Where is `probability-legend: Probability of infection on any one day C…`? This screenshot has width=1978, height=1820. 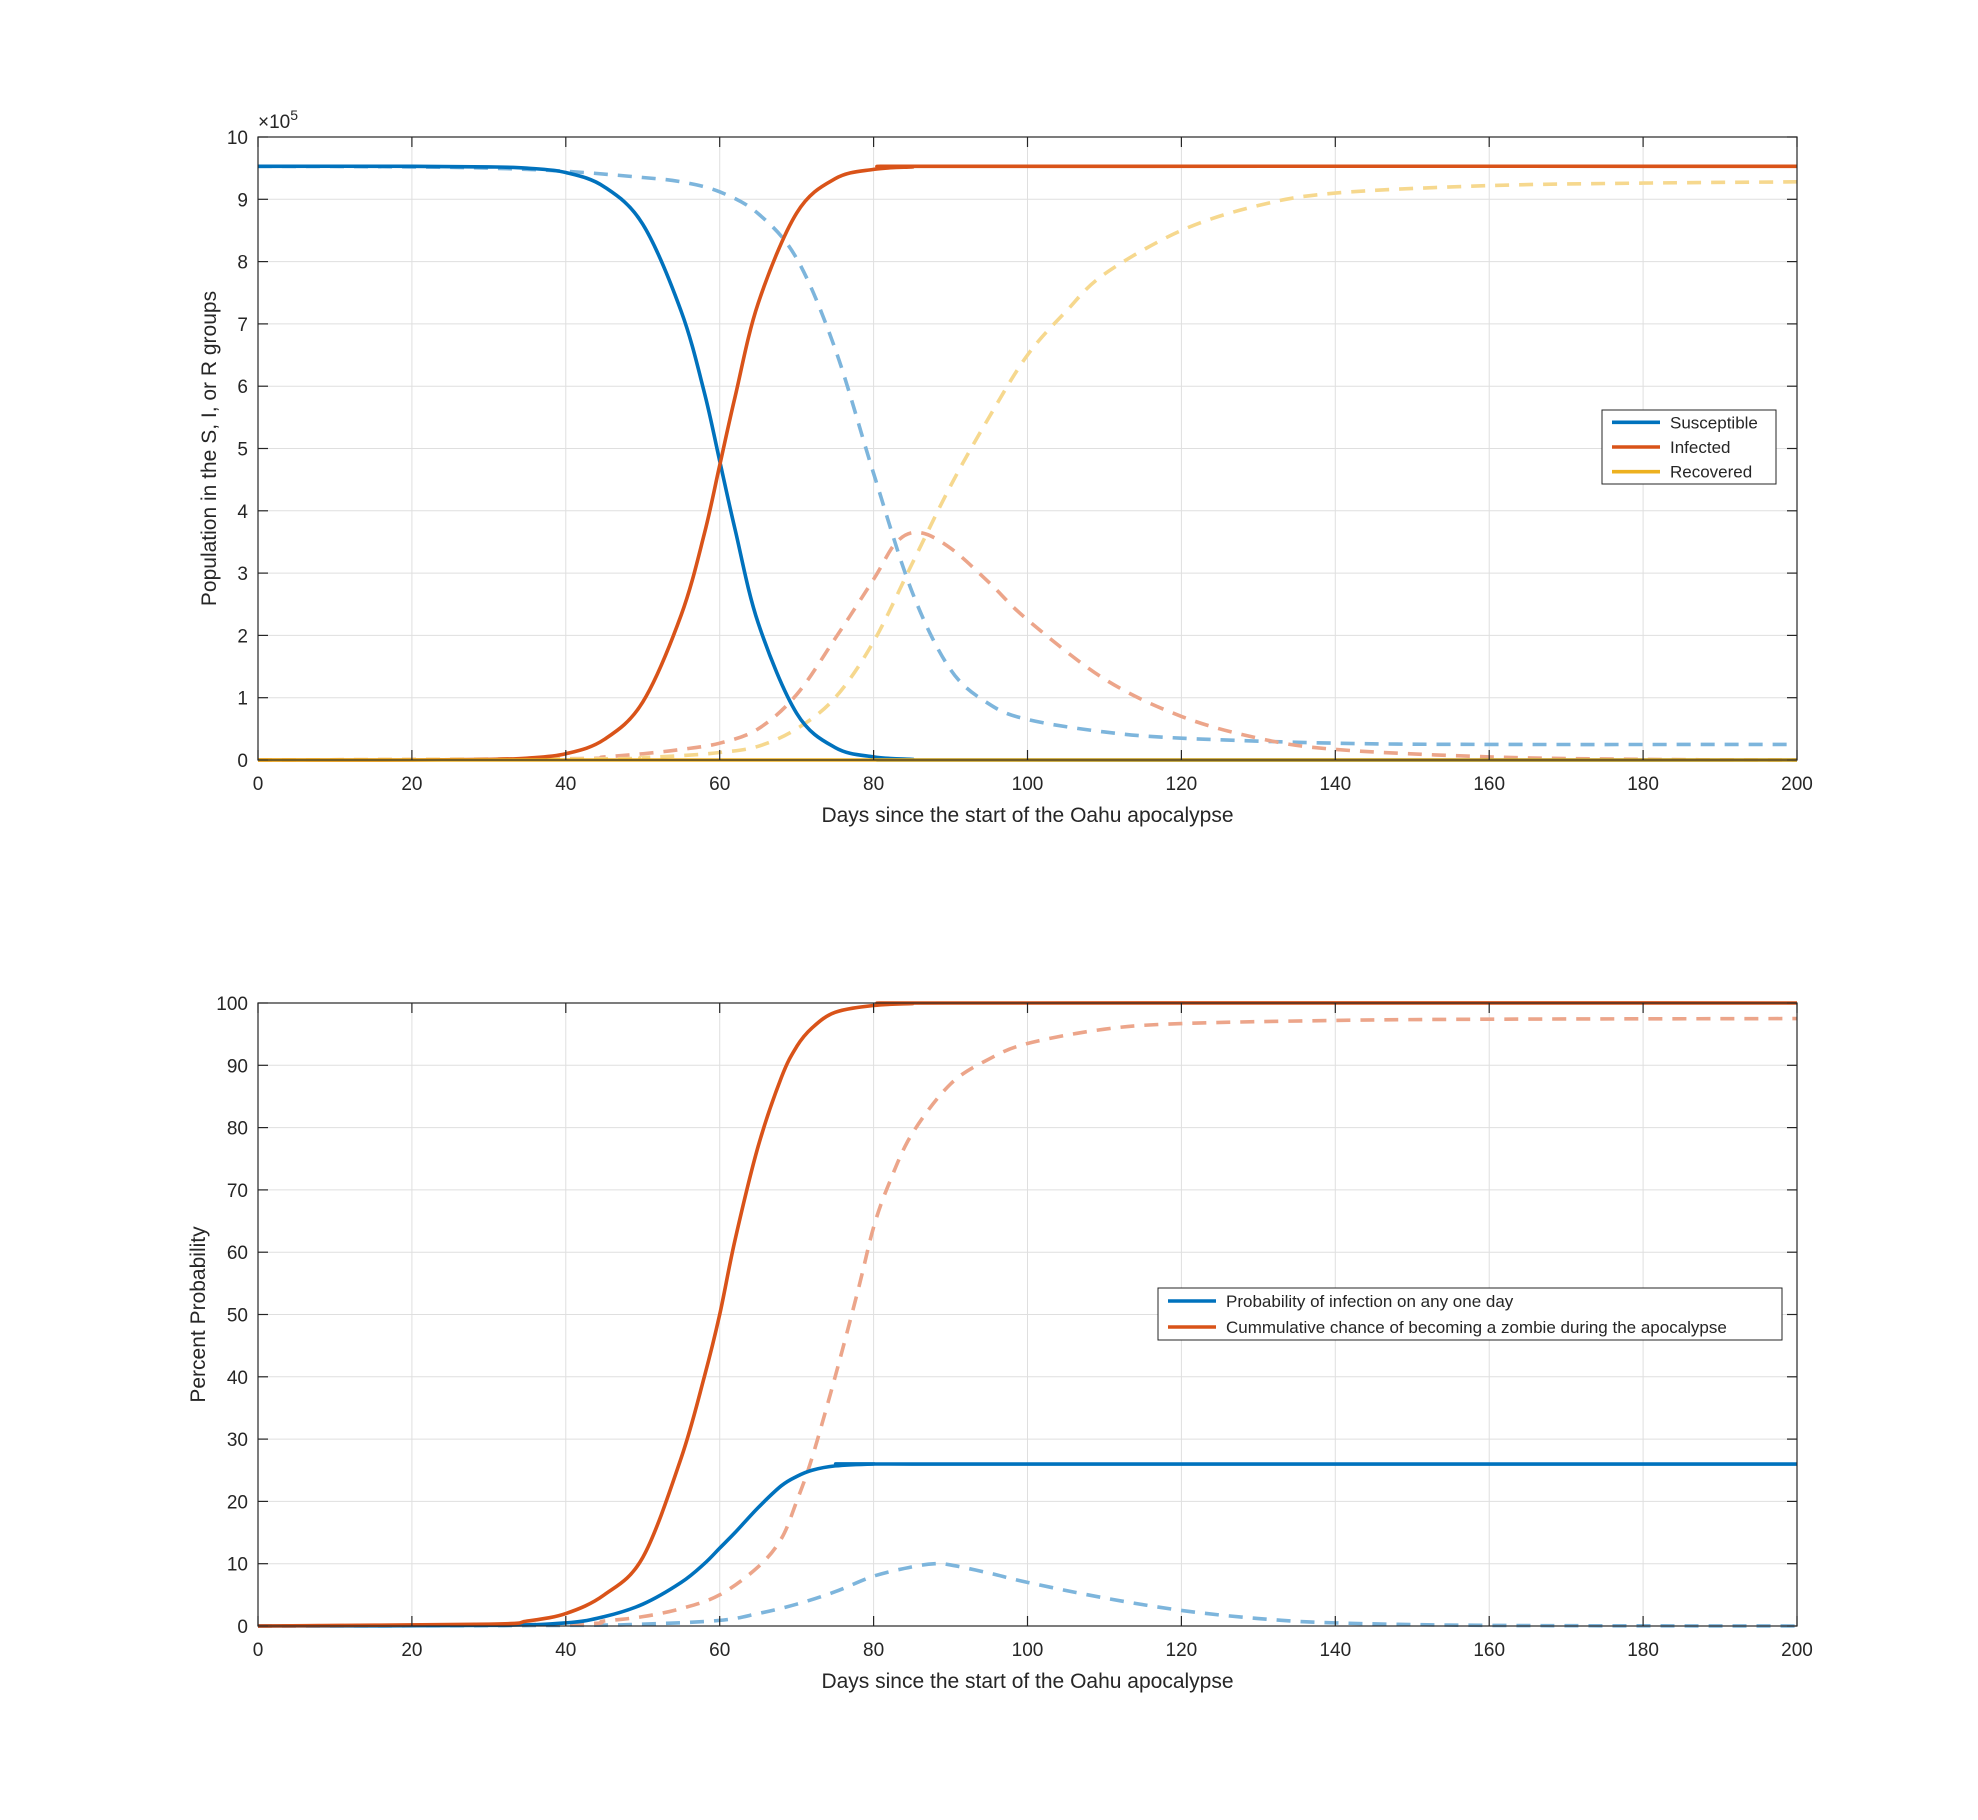 probability-legend: Probability of infection on any one day C… is located at coordinates (1470, 1314).